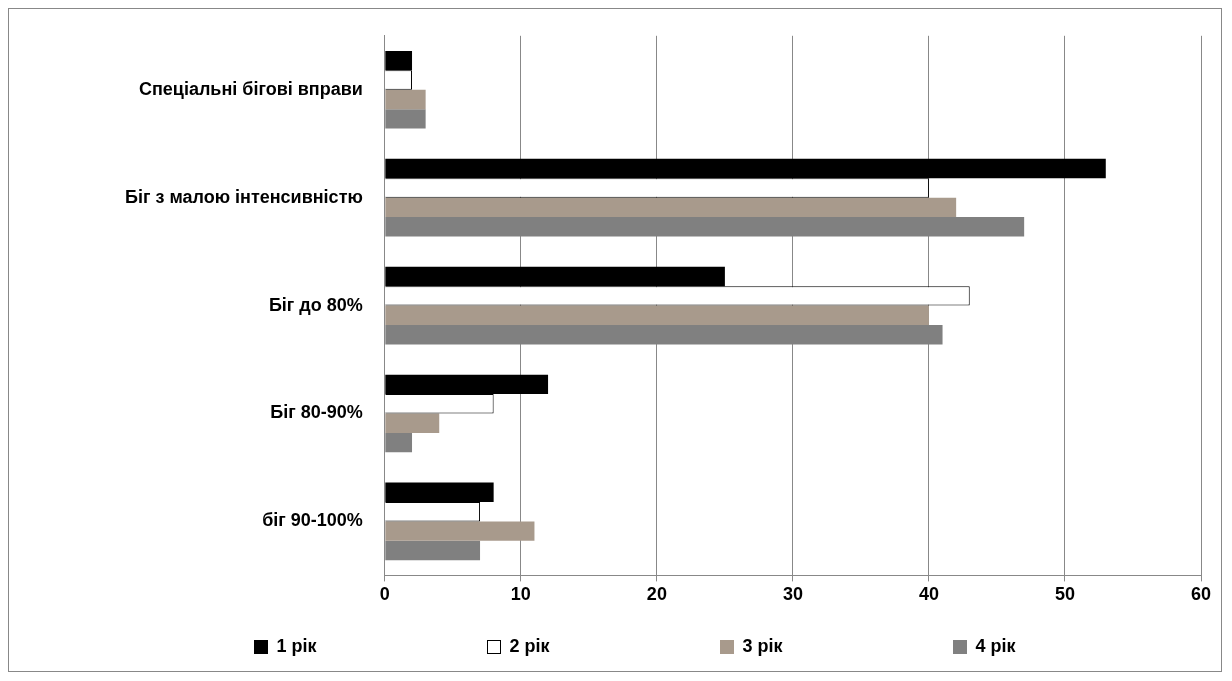 This screenshot has height=681, width=1232. Describe the element at coordinates (792, 594) in the screenshot. I see `x-tick-label: 30` at that location.